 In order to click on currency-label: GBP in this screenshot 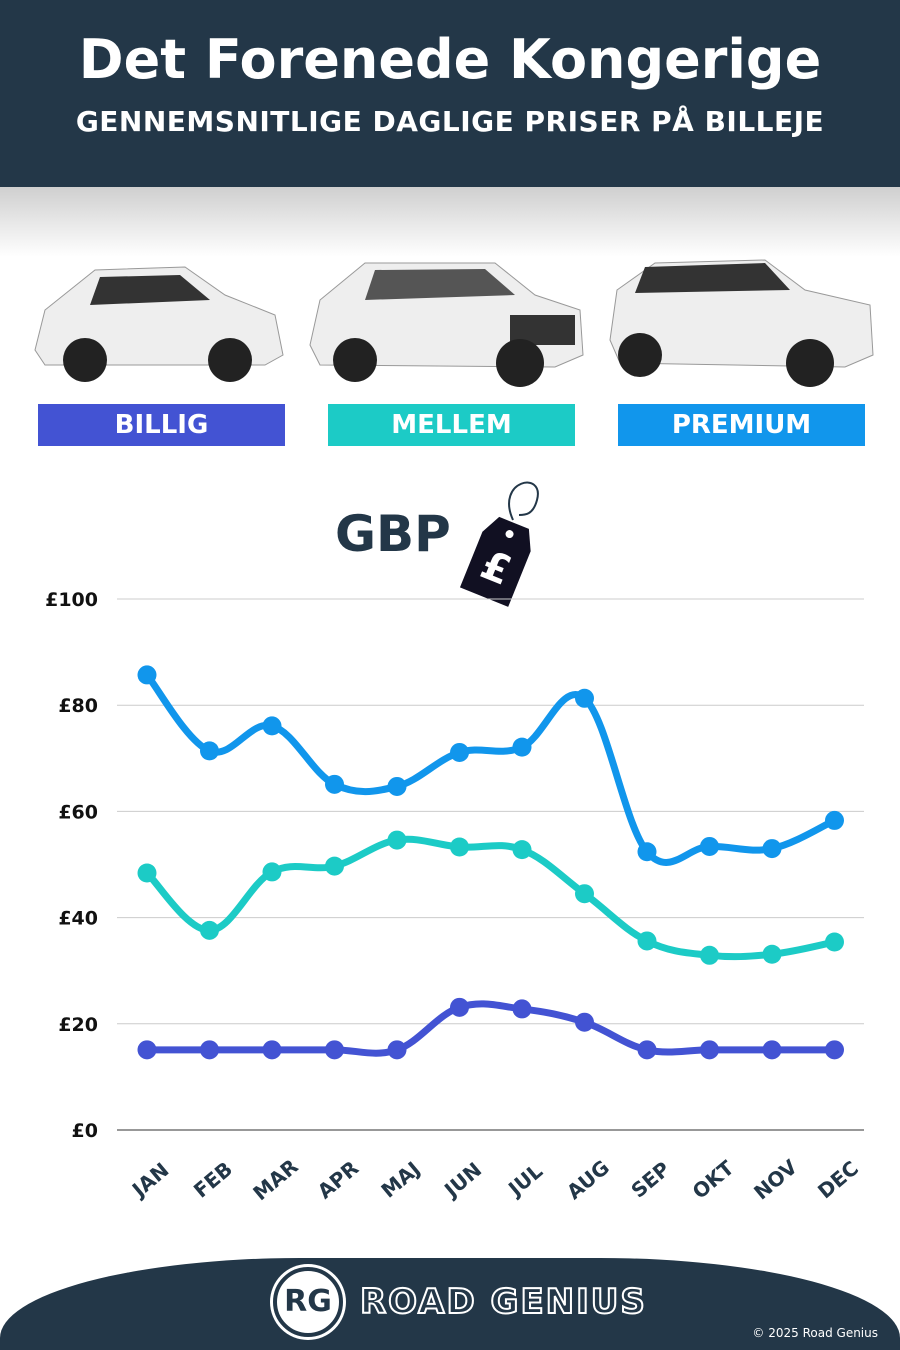, I will do `click(393, 534)`.